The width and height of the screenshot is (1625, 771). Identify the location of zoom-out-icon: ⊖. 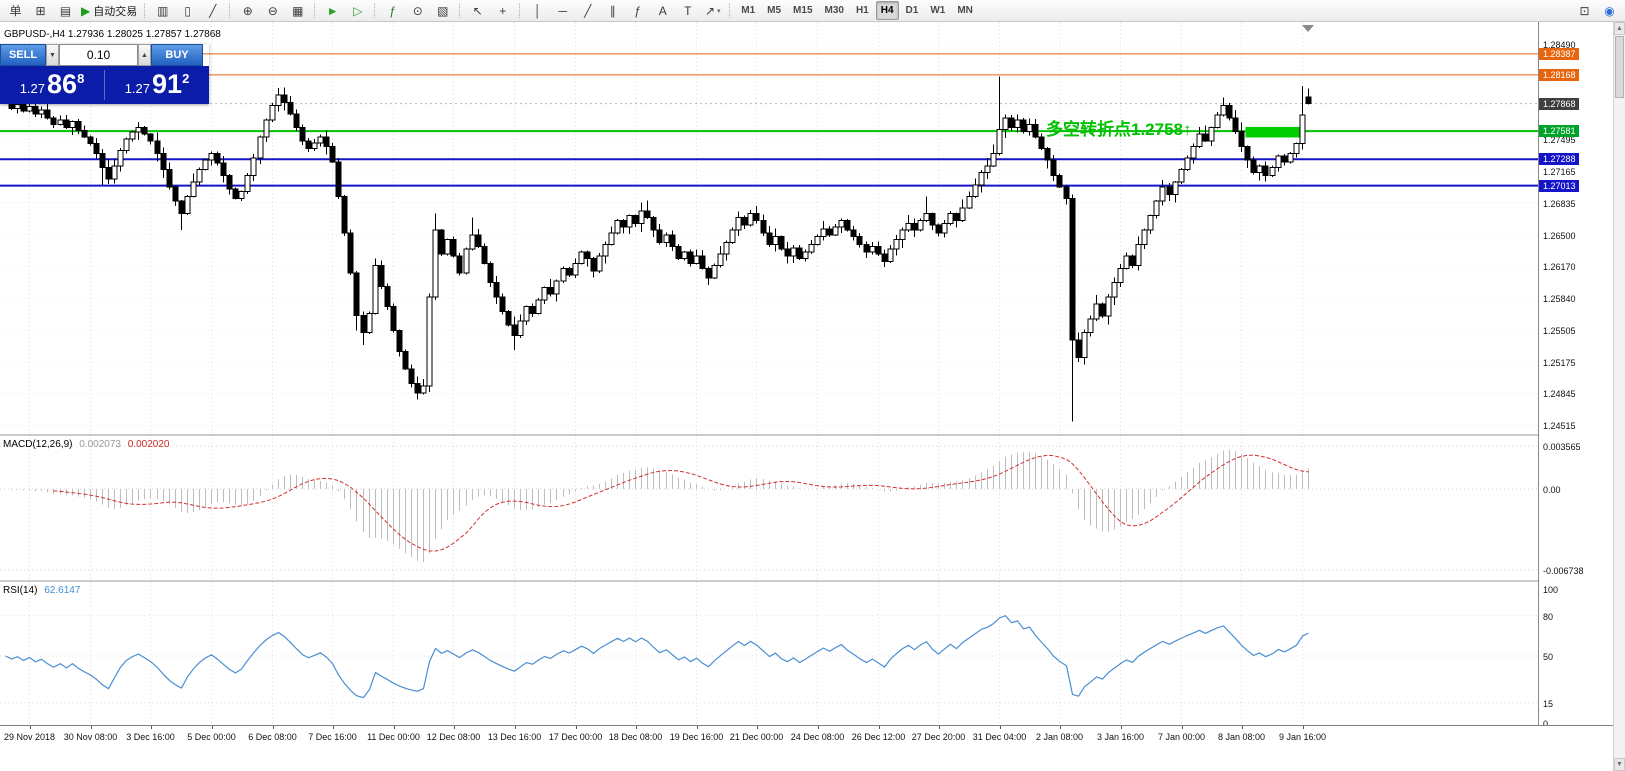
(272, 10).